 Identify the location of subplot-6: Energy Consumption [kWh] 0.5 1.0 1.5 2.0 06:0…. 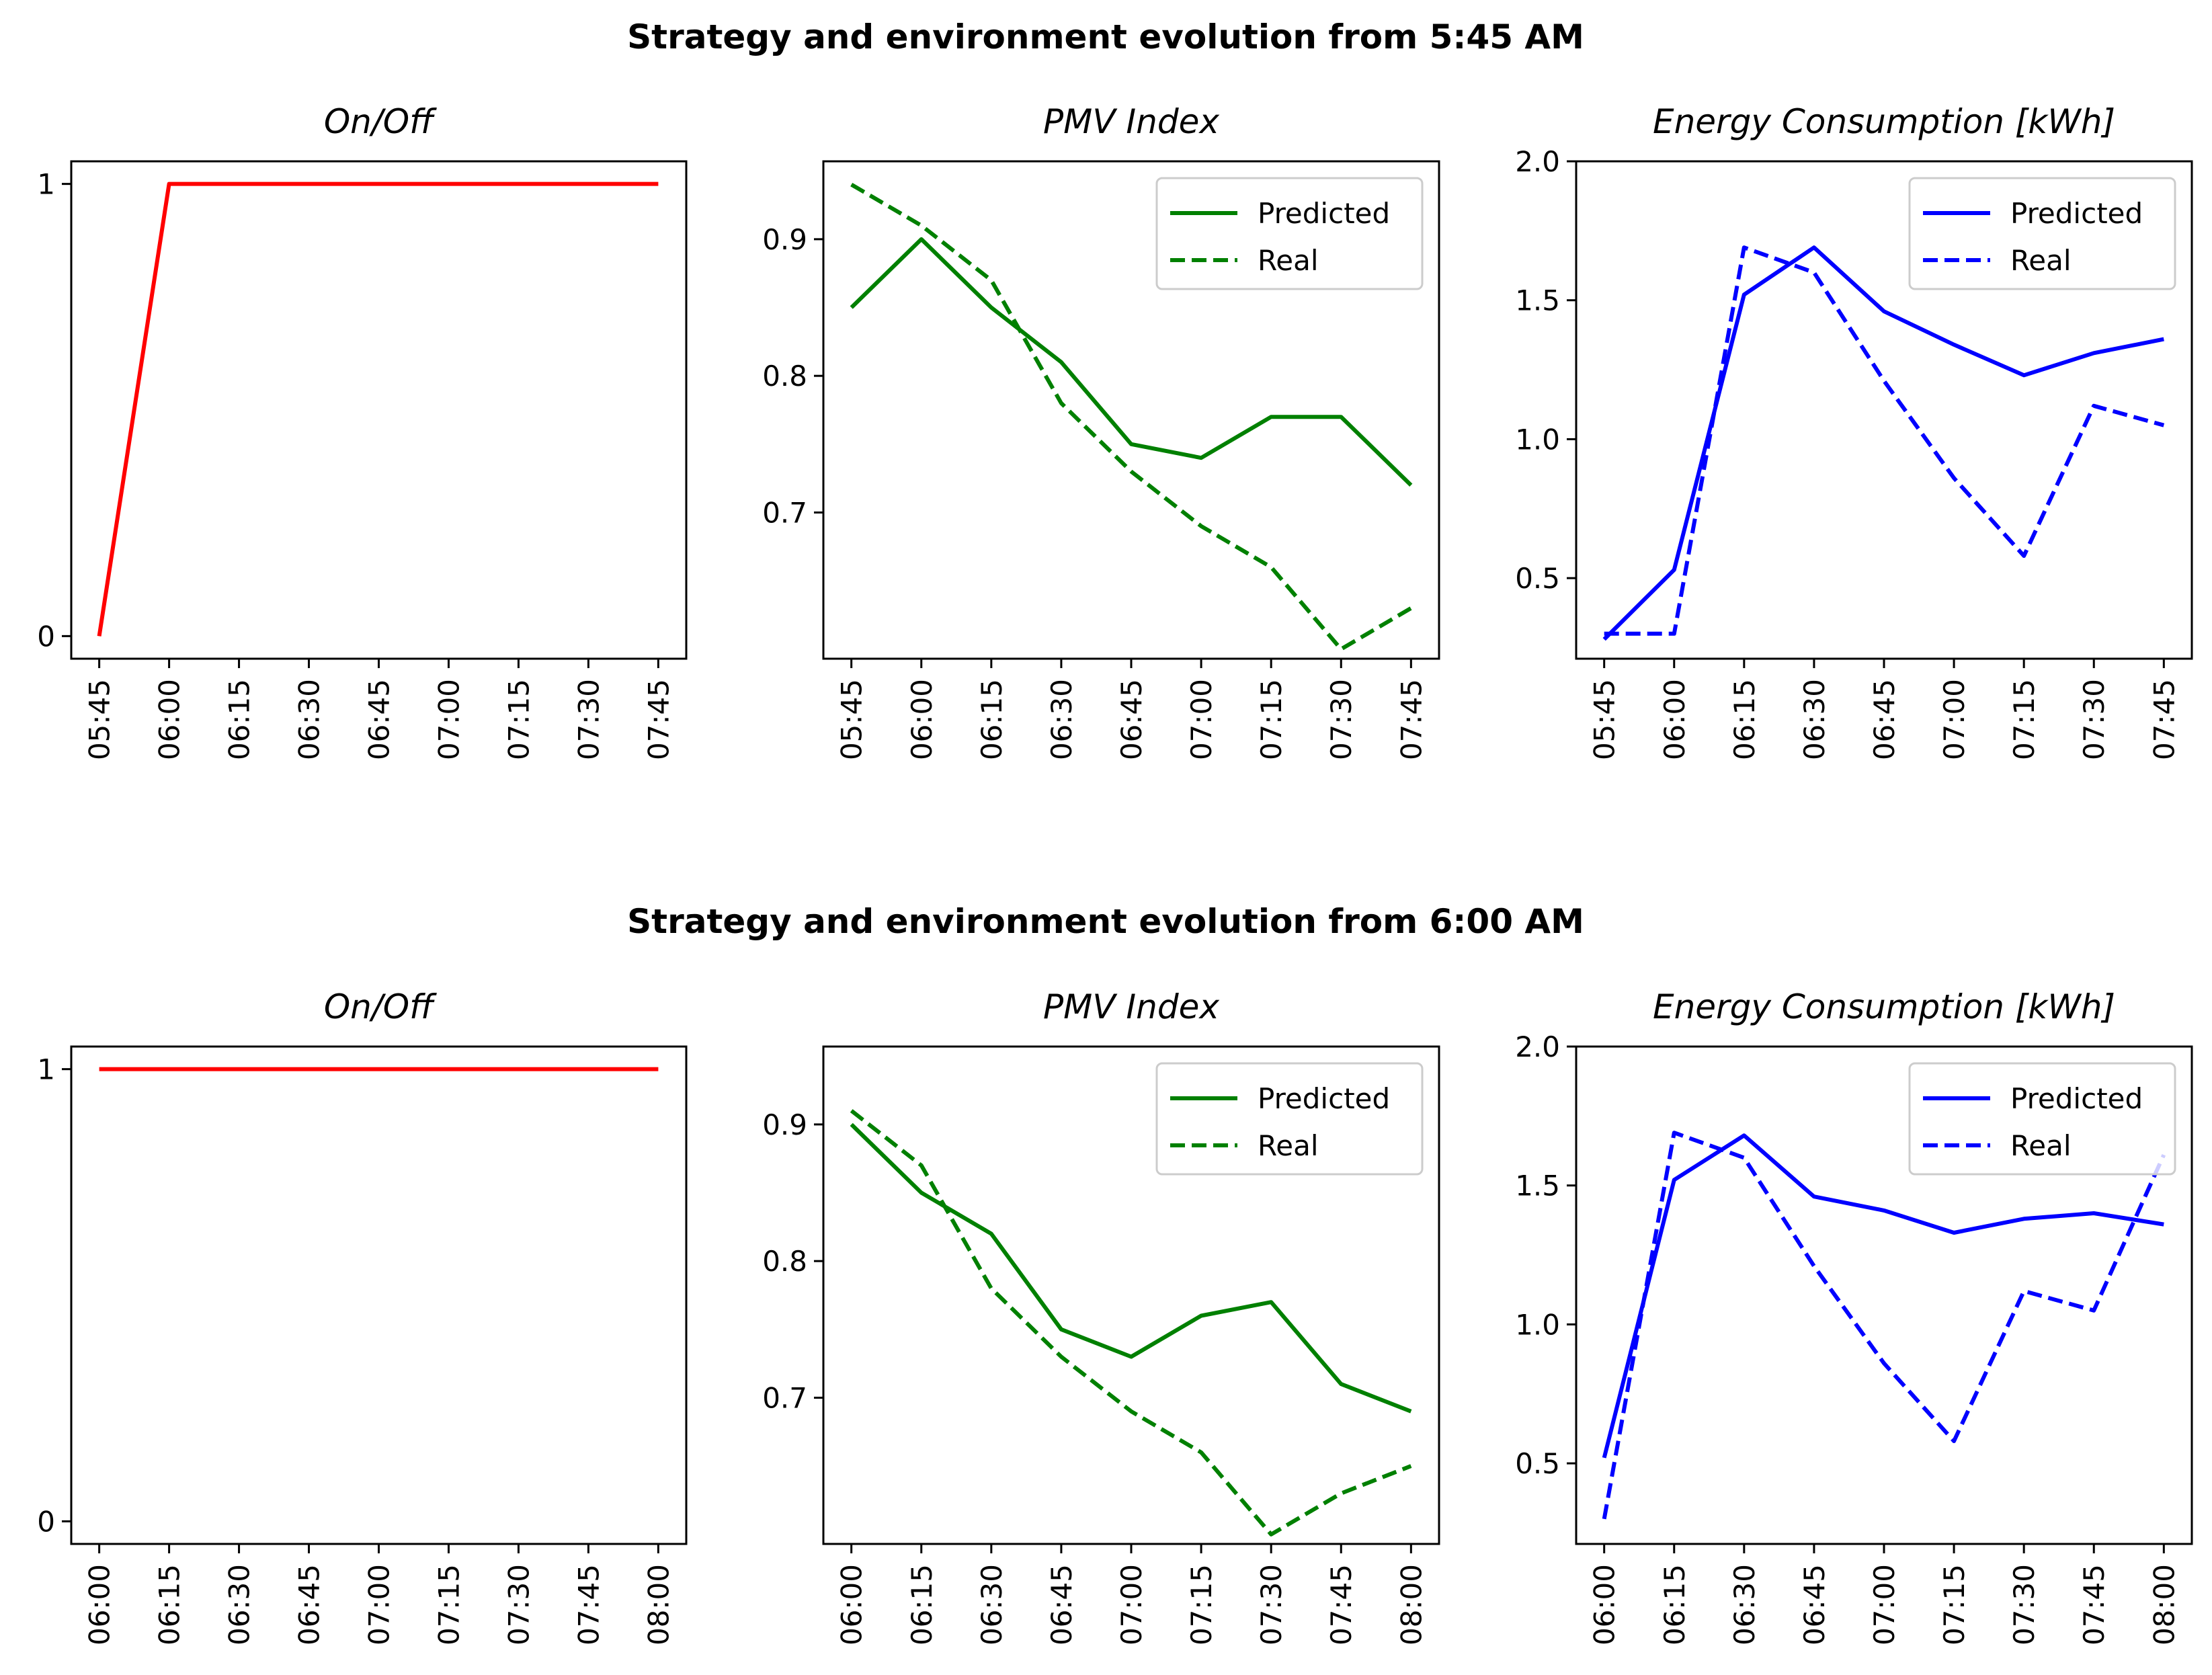
(1854, 1316).